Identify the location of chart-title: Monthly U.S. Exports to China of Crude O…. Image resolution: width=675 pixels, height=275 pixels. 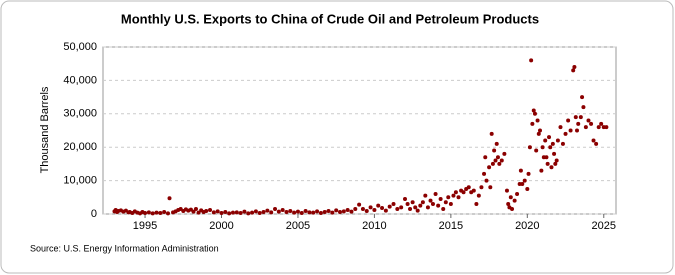
(330, 18).